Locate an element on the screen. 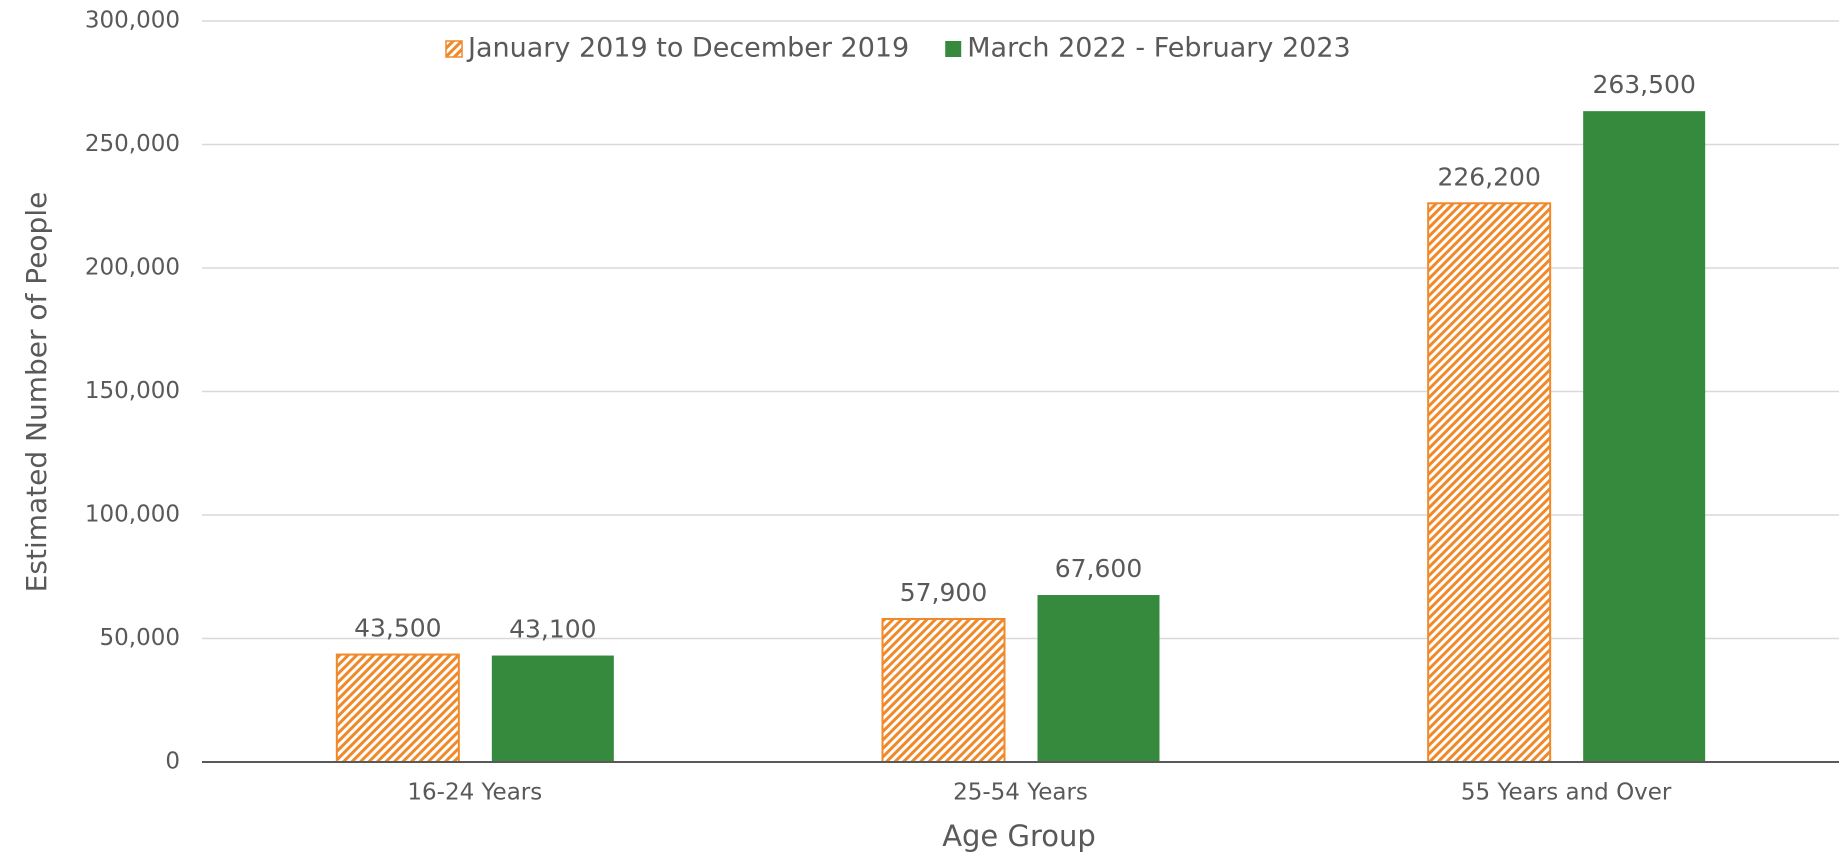 The height and width of the screenshot is (858, 1839). y-tick-label: 50,000 is located at coordinates (140, 638).